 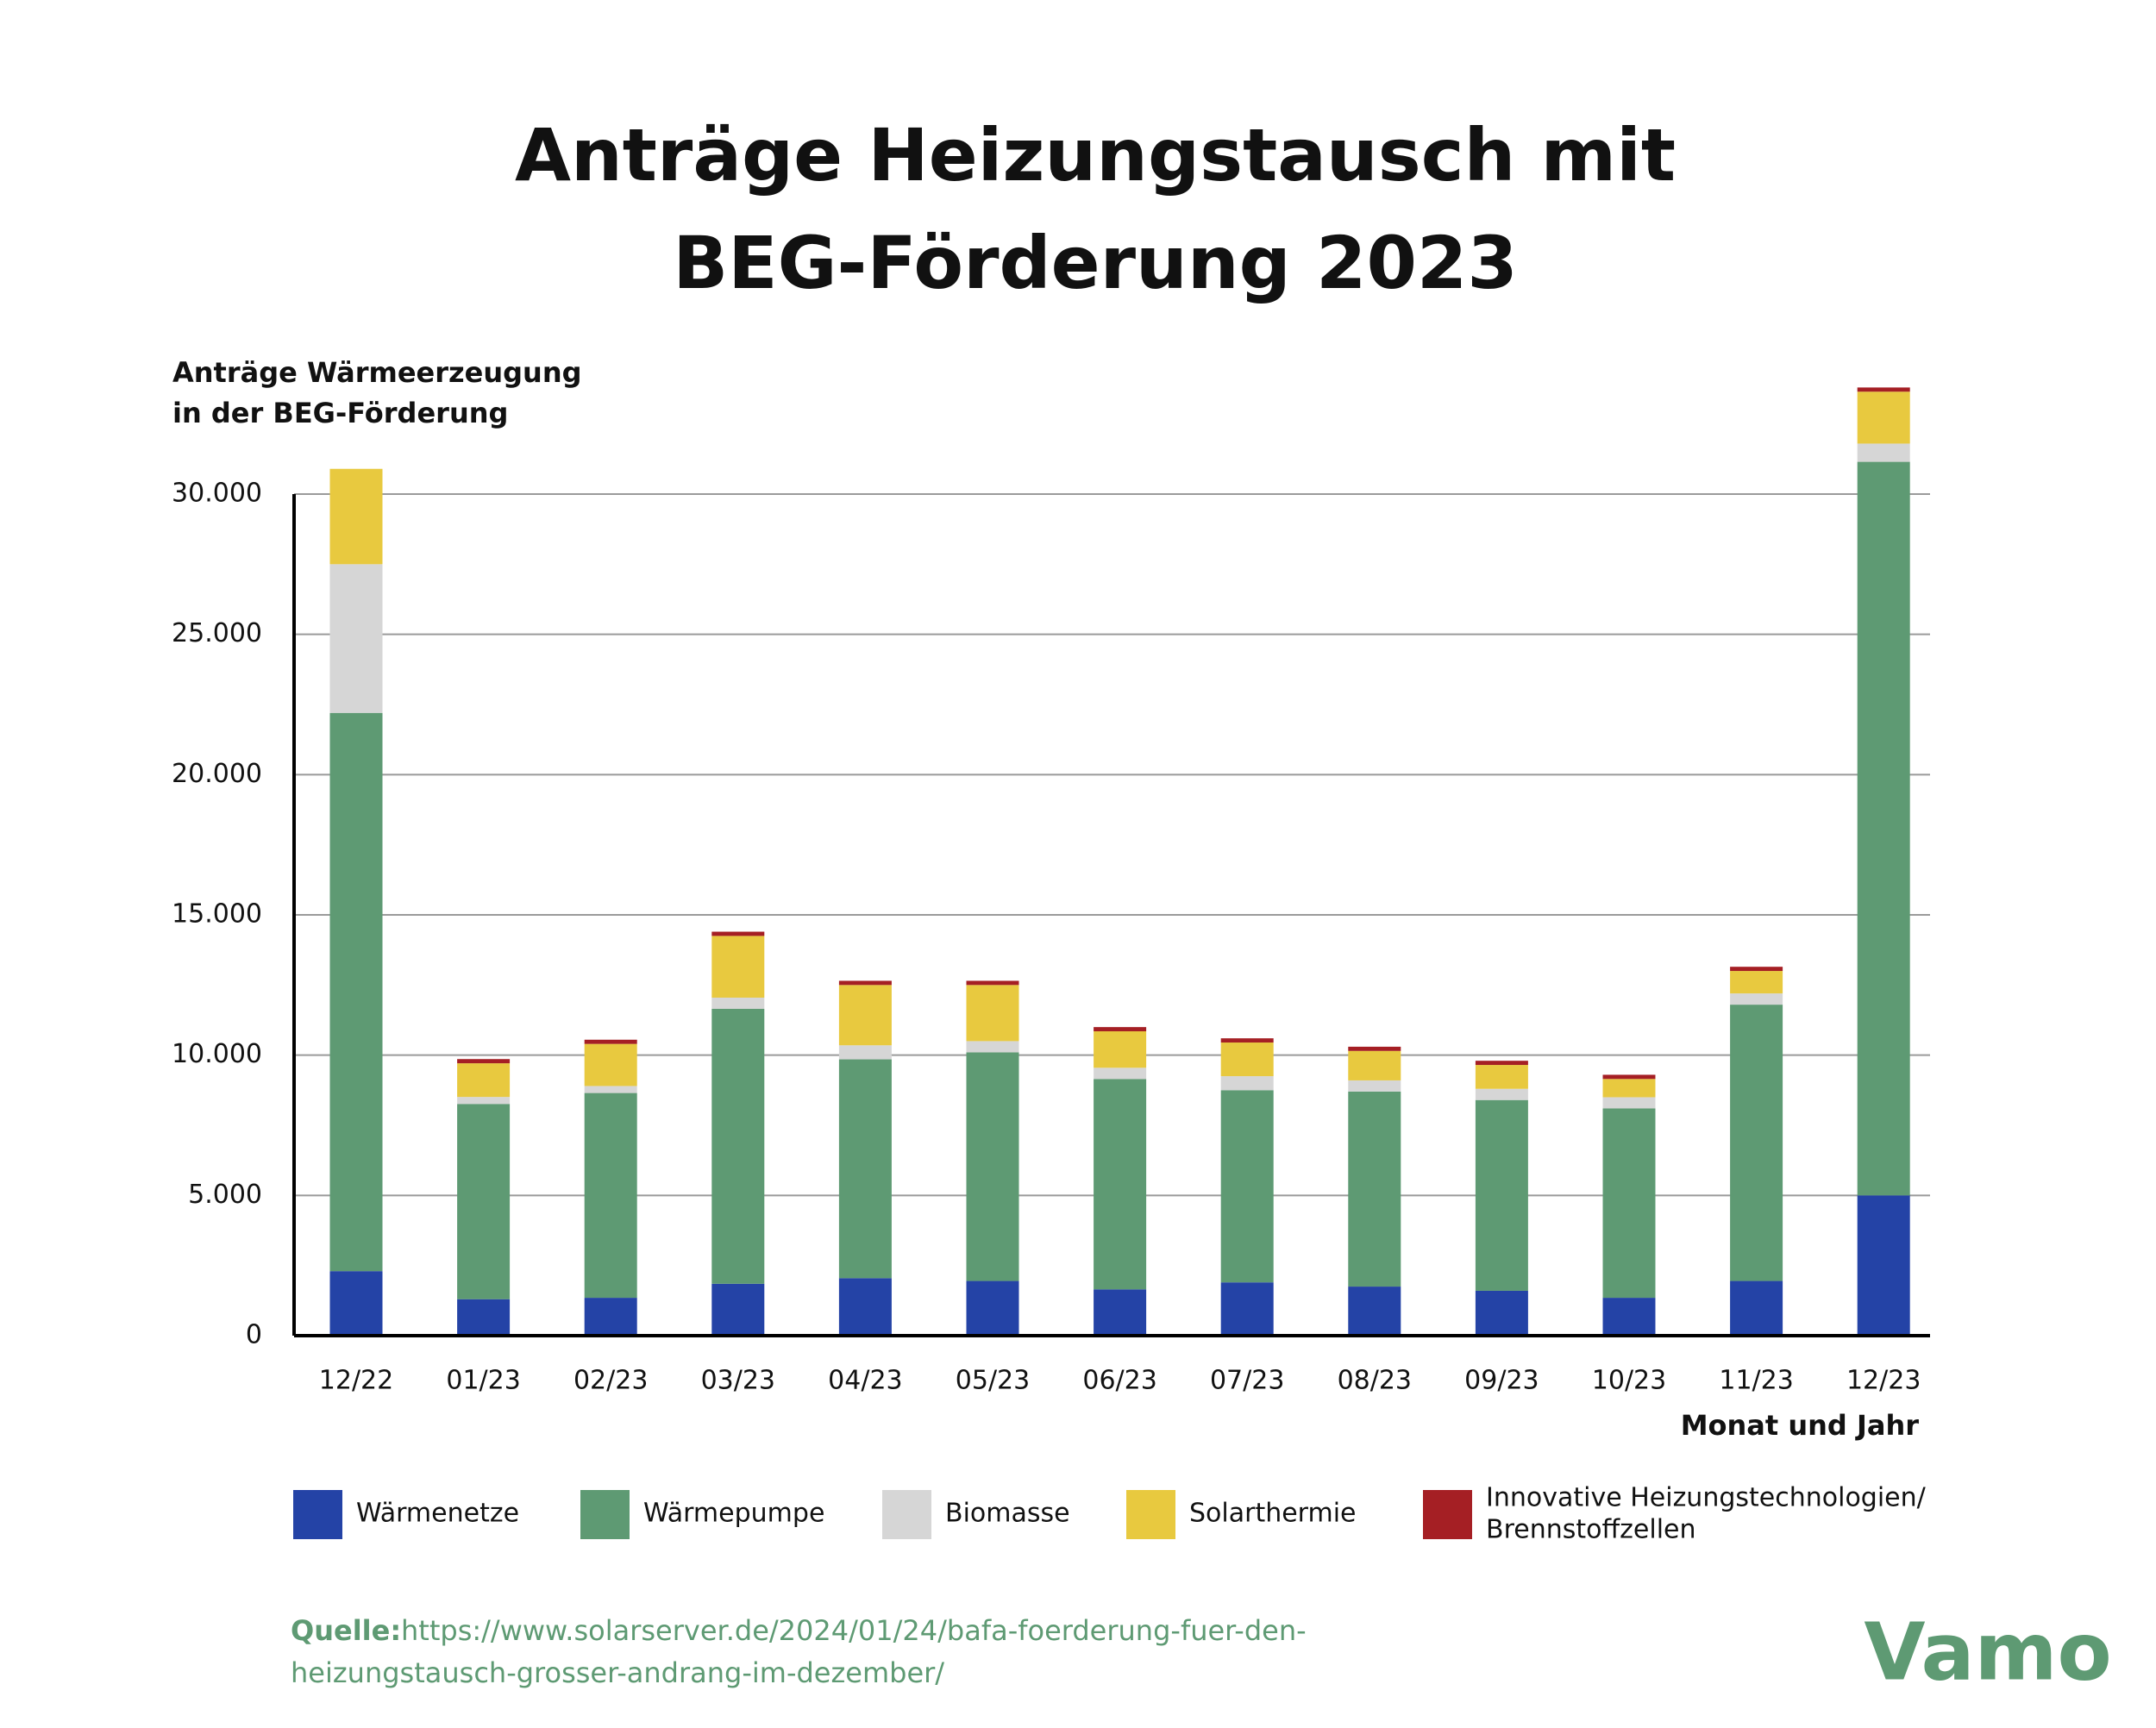 I want to click on x-tick-label: 10/23, so click(x=1629, y=1381).